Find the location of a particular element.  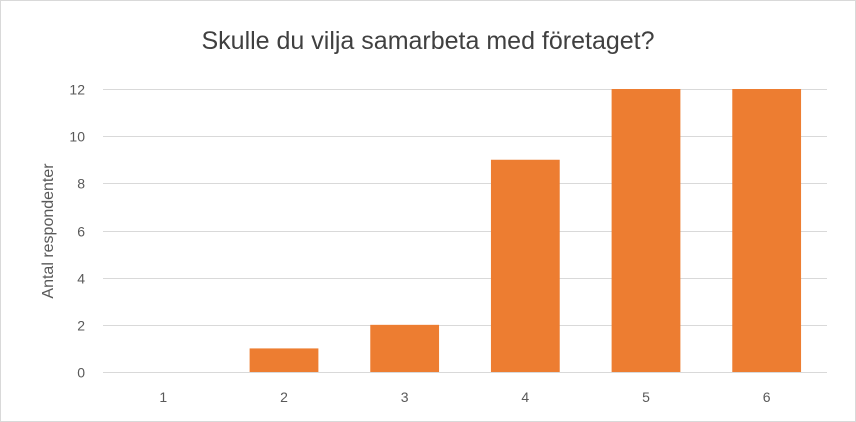

y-axis-title: Antal respondenter is located at coordinates (48, 231).